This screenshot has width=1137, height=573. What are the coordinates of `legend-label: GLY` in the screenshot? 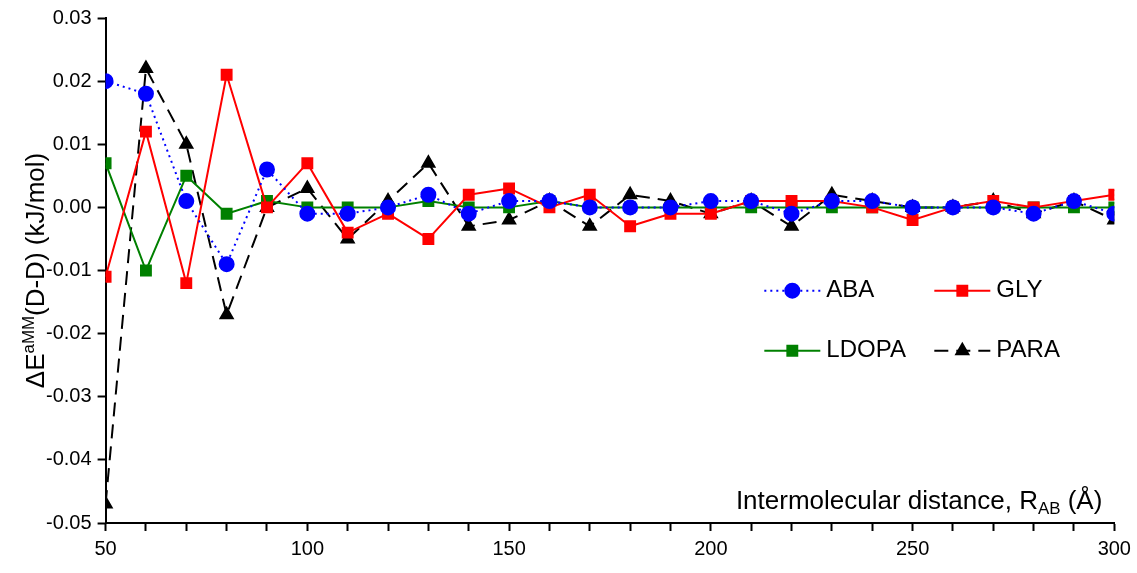 It's located at (1019, 289).